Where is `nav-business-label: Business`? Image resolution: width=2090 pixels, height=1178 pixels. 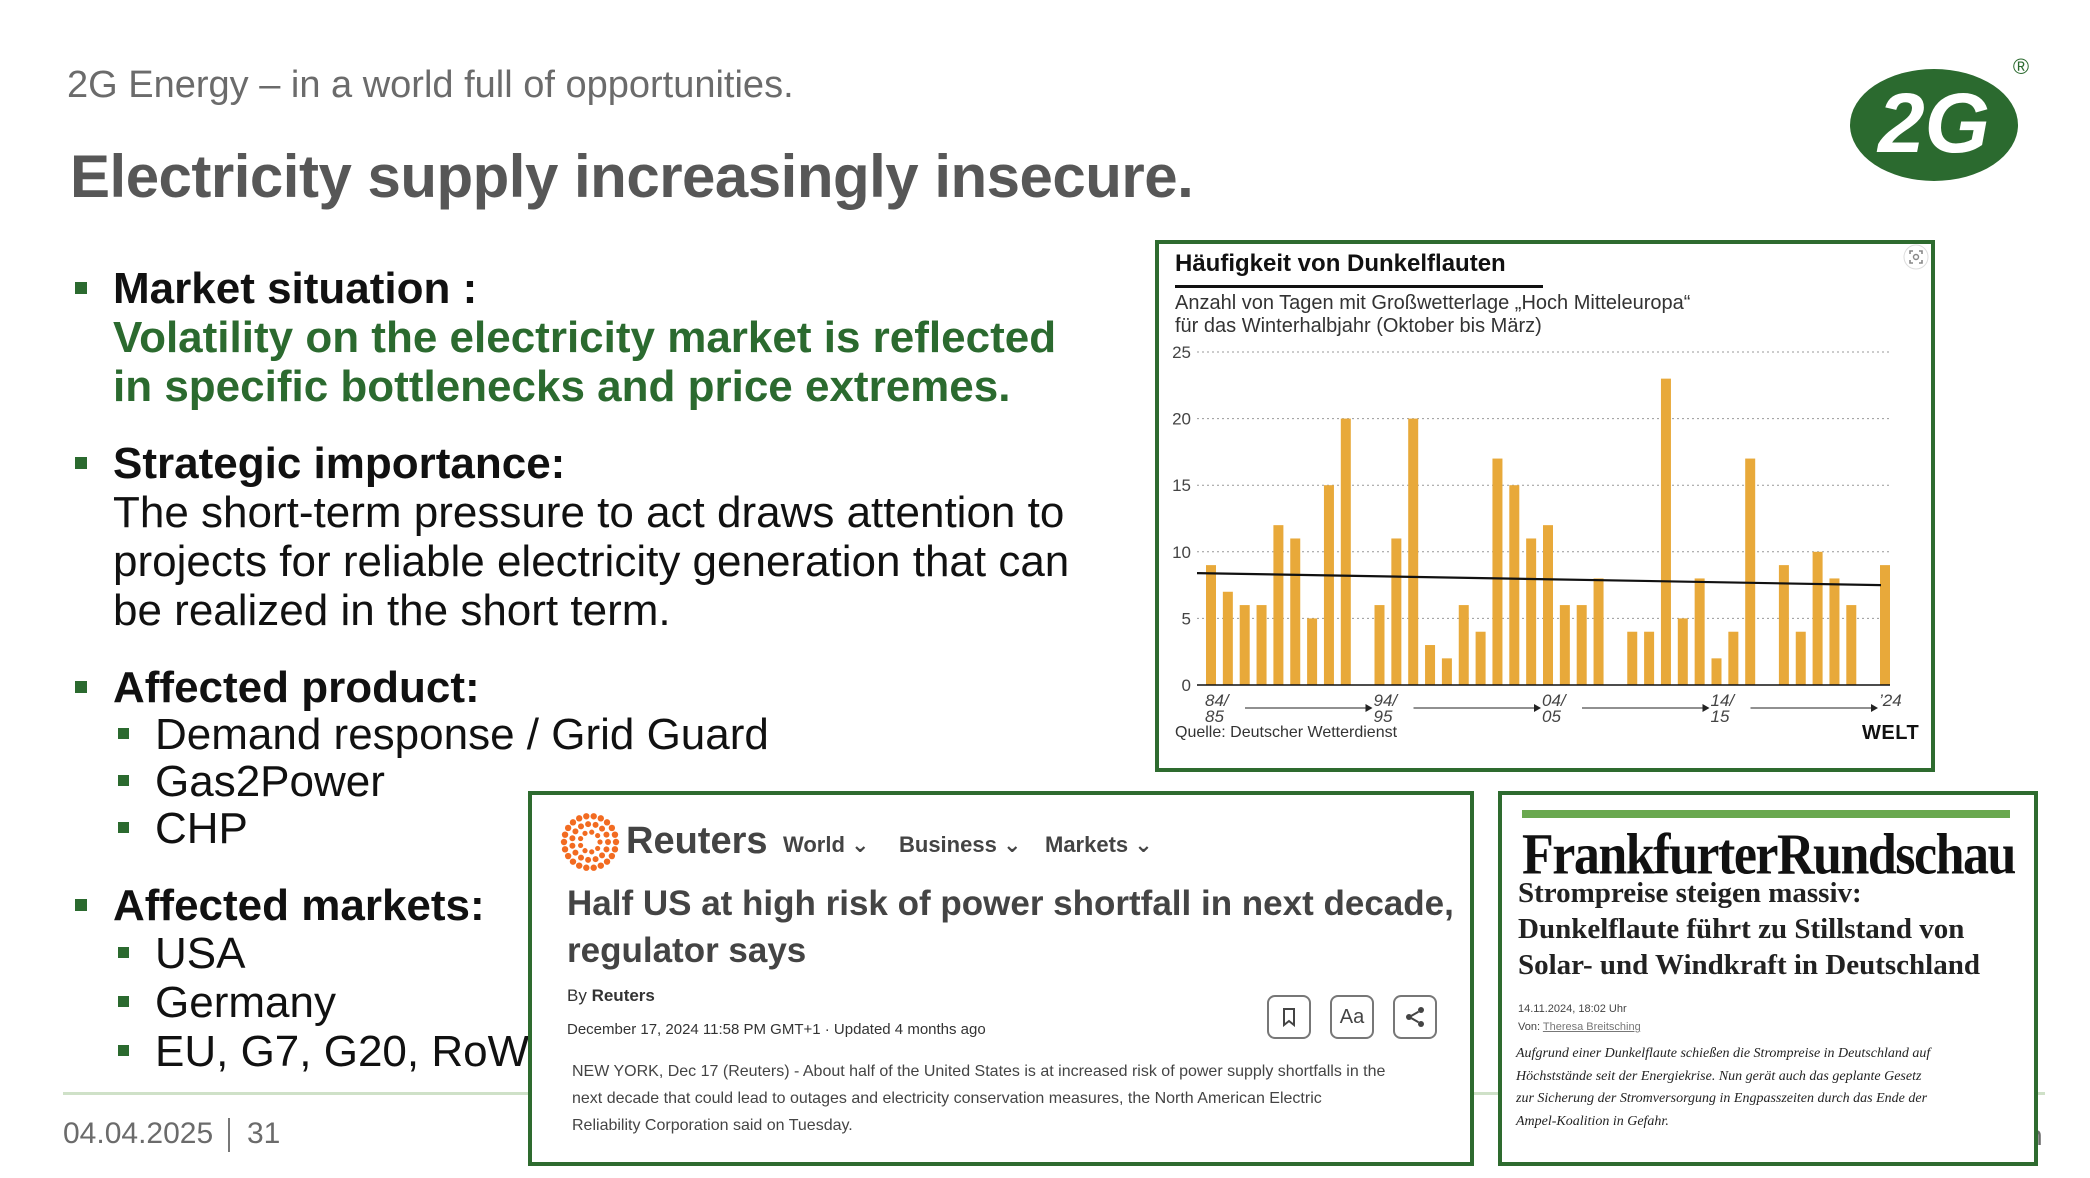 nav-business-label: Business is located at coordinates (948, 844).